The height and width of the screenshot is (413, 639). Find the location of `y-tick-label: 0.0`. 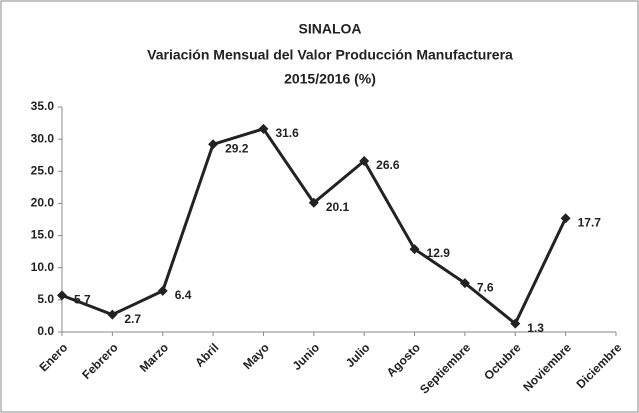

y-tick-label: 0.0 is located at coordinates (45, 331).